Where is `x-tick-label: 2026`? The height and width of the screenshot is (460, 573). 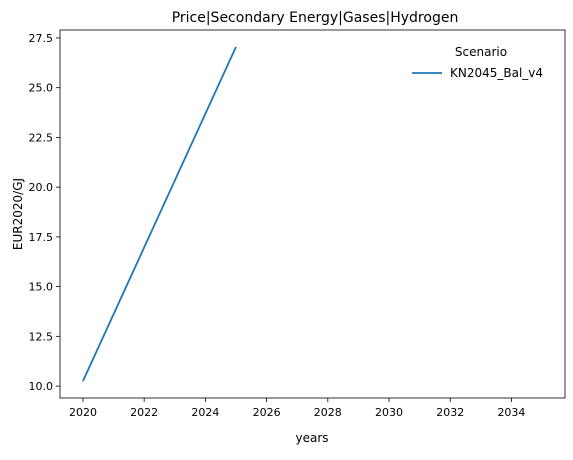
x-tick-label: 2026 is located at coordinates (267, 412).